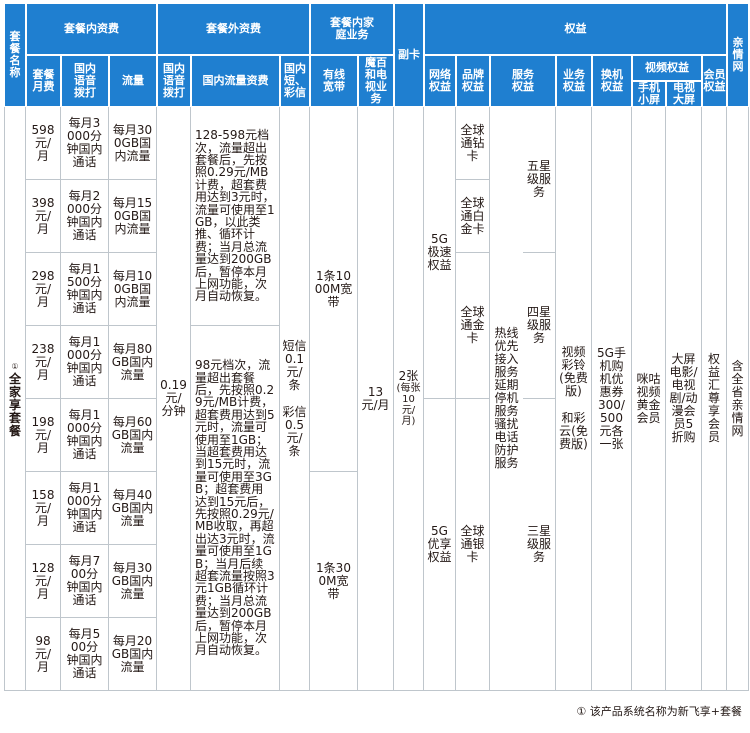 This screenshot has height=733, width=750. What do you see at coordinates (15, 55) in the screenshot?
I see `header-plan-name: 套餐名称` at bounding box center [15, 55].